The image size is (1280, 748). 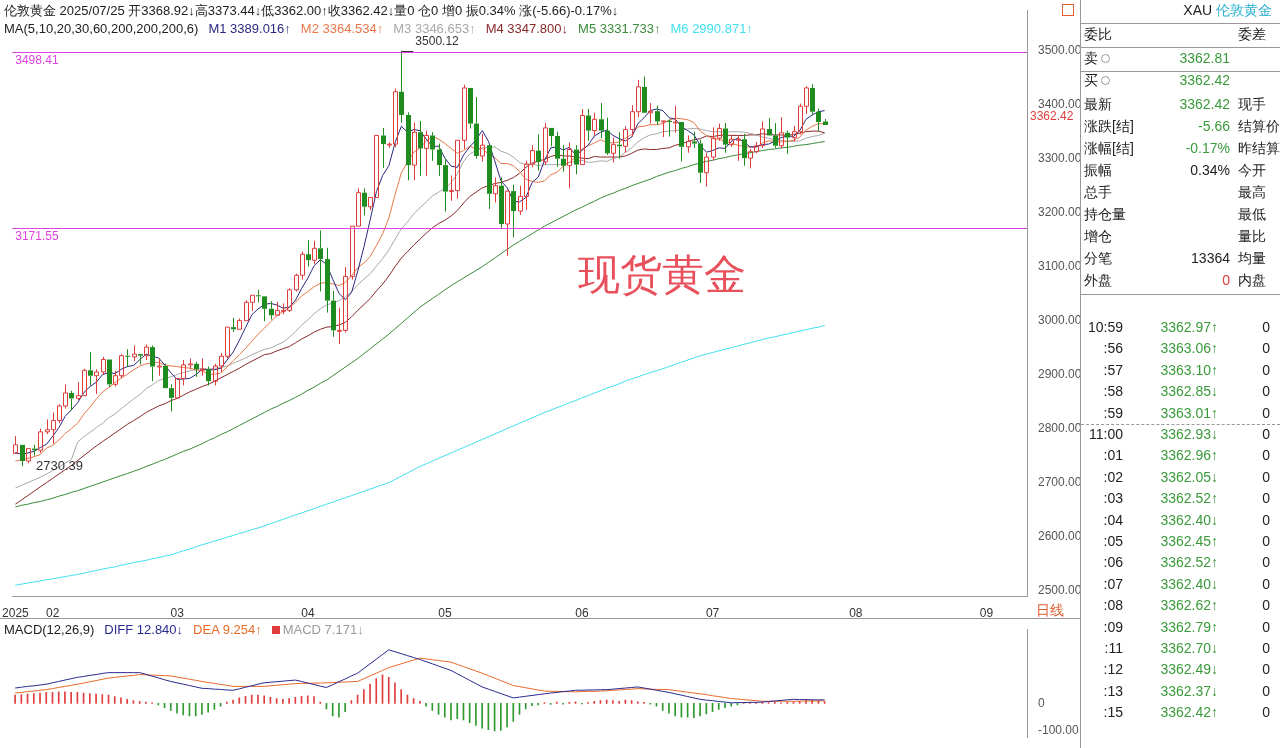 I want to click on text: :12, so click(x=1113, y=670).